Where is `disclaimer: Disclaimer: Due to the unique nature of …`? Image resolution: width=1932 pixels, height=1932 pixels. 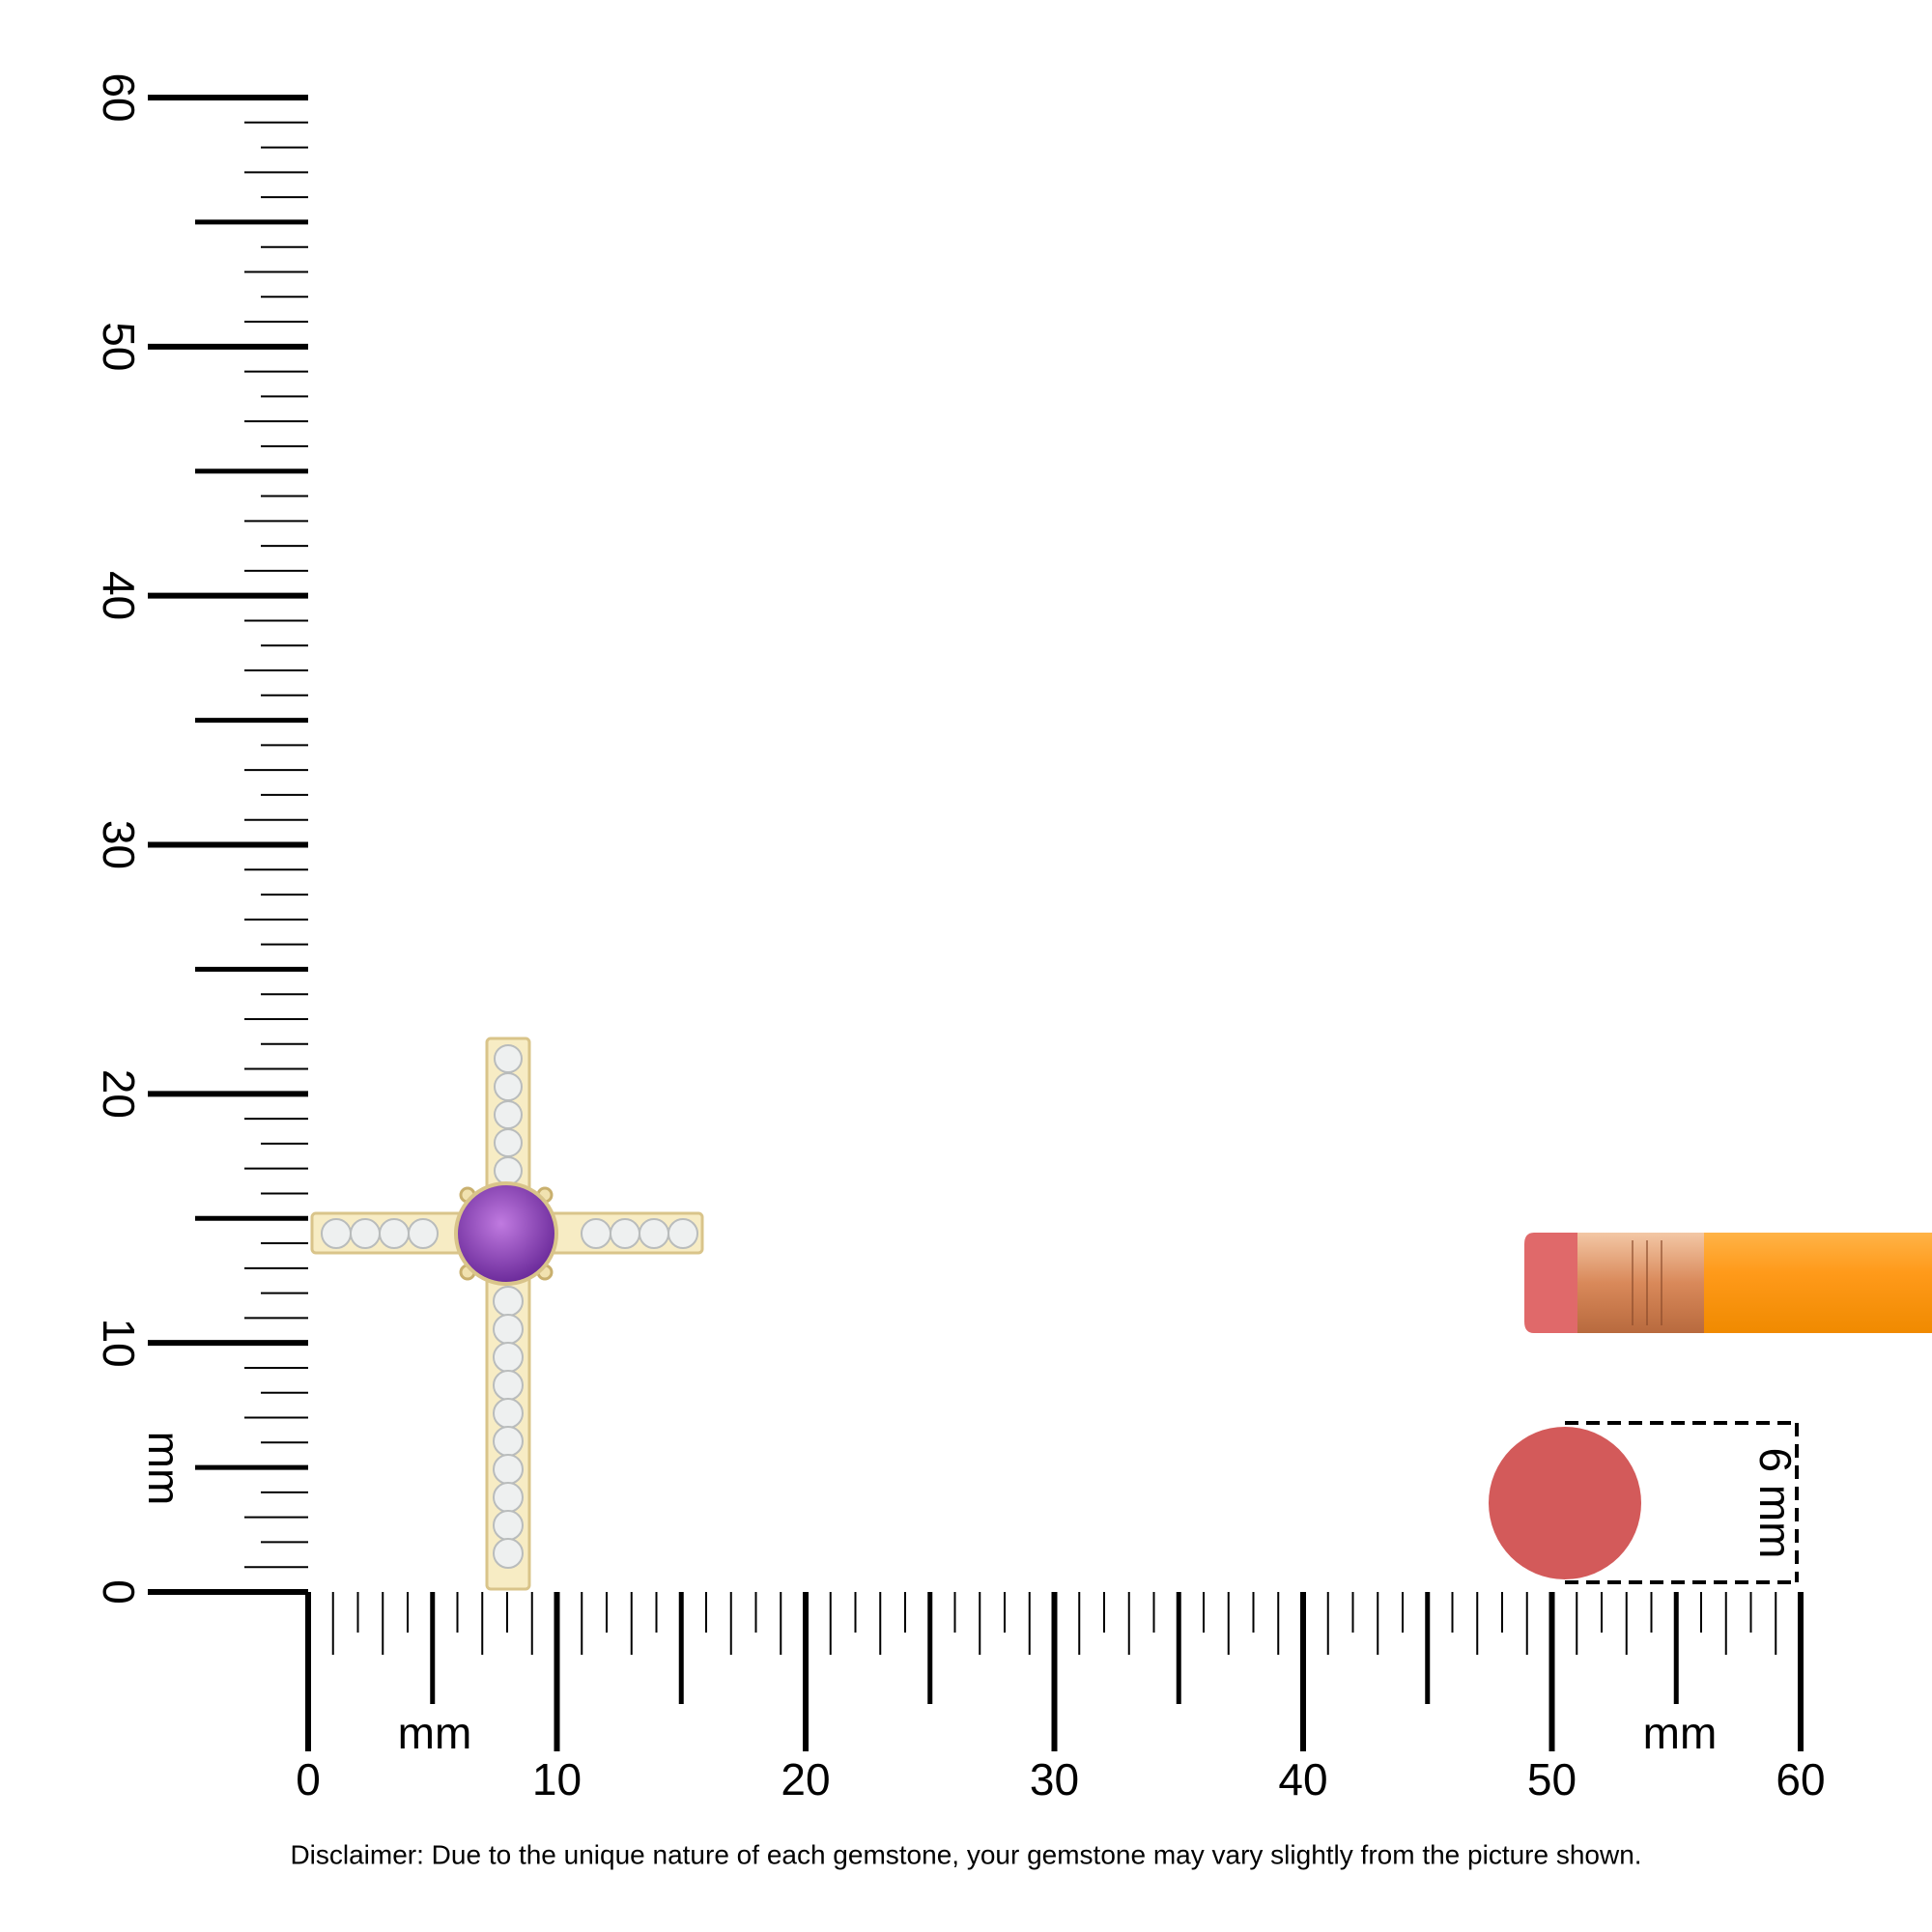
disclaimer: Disclaimer: Due to the unique nature of … is located at coordinates (965, 1854).